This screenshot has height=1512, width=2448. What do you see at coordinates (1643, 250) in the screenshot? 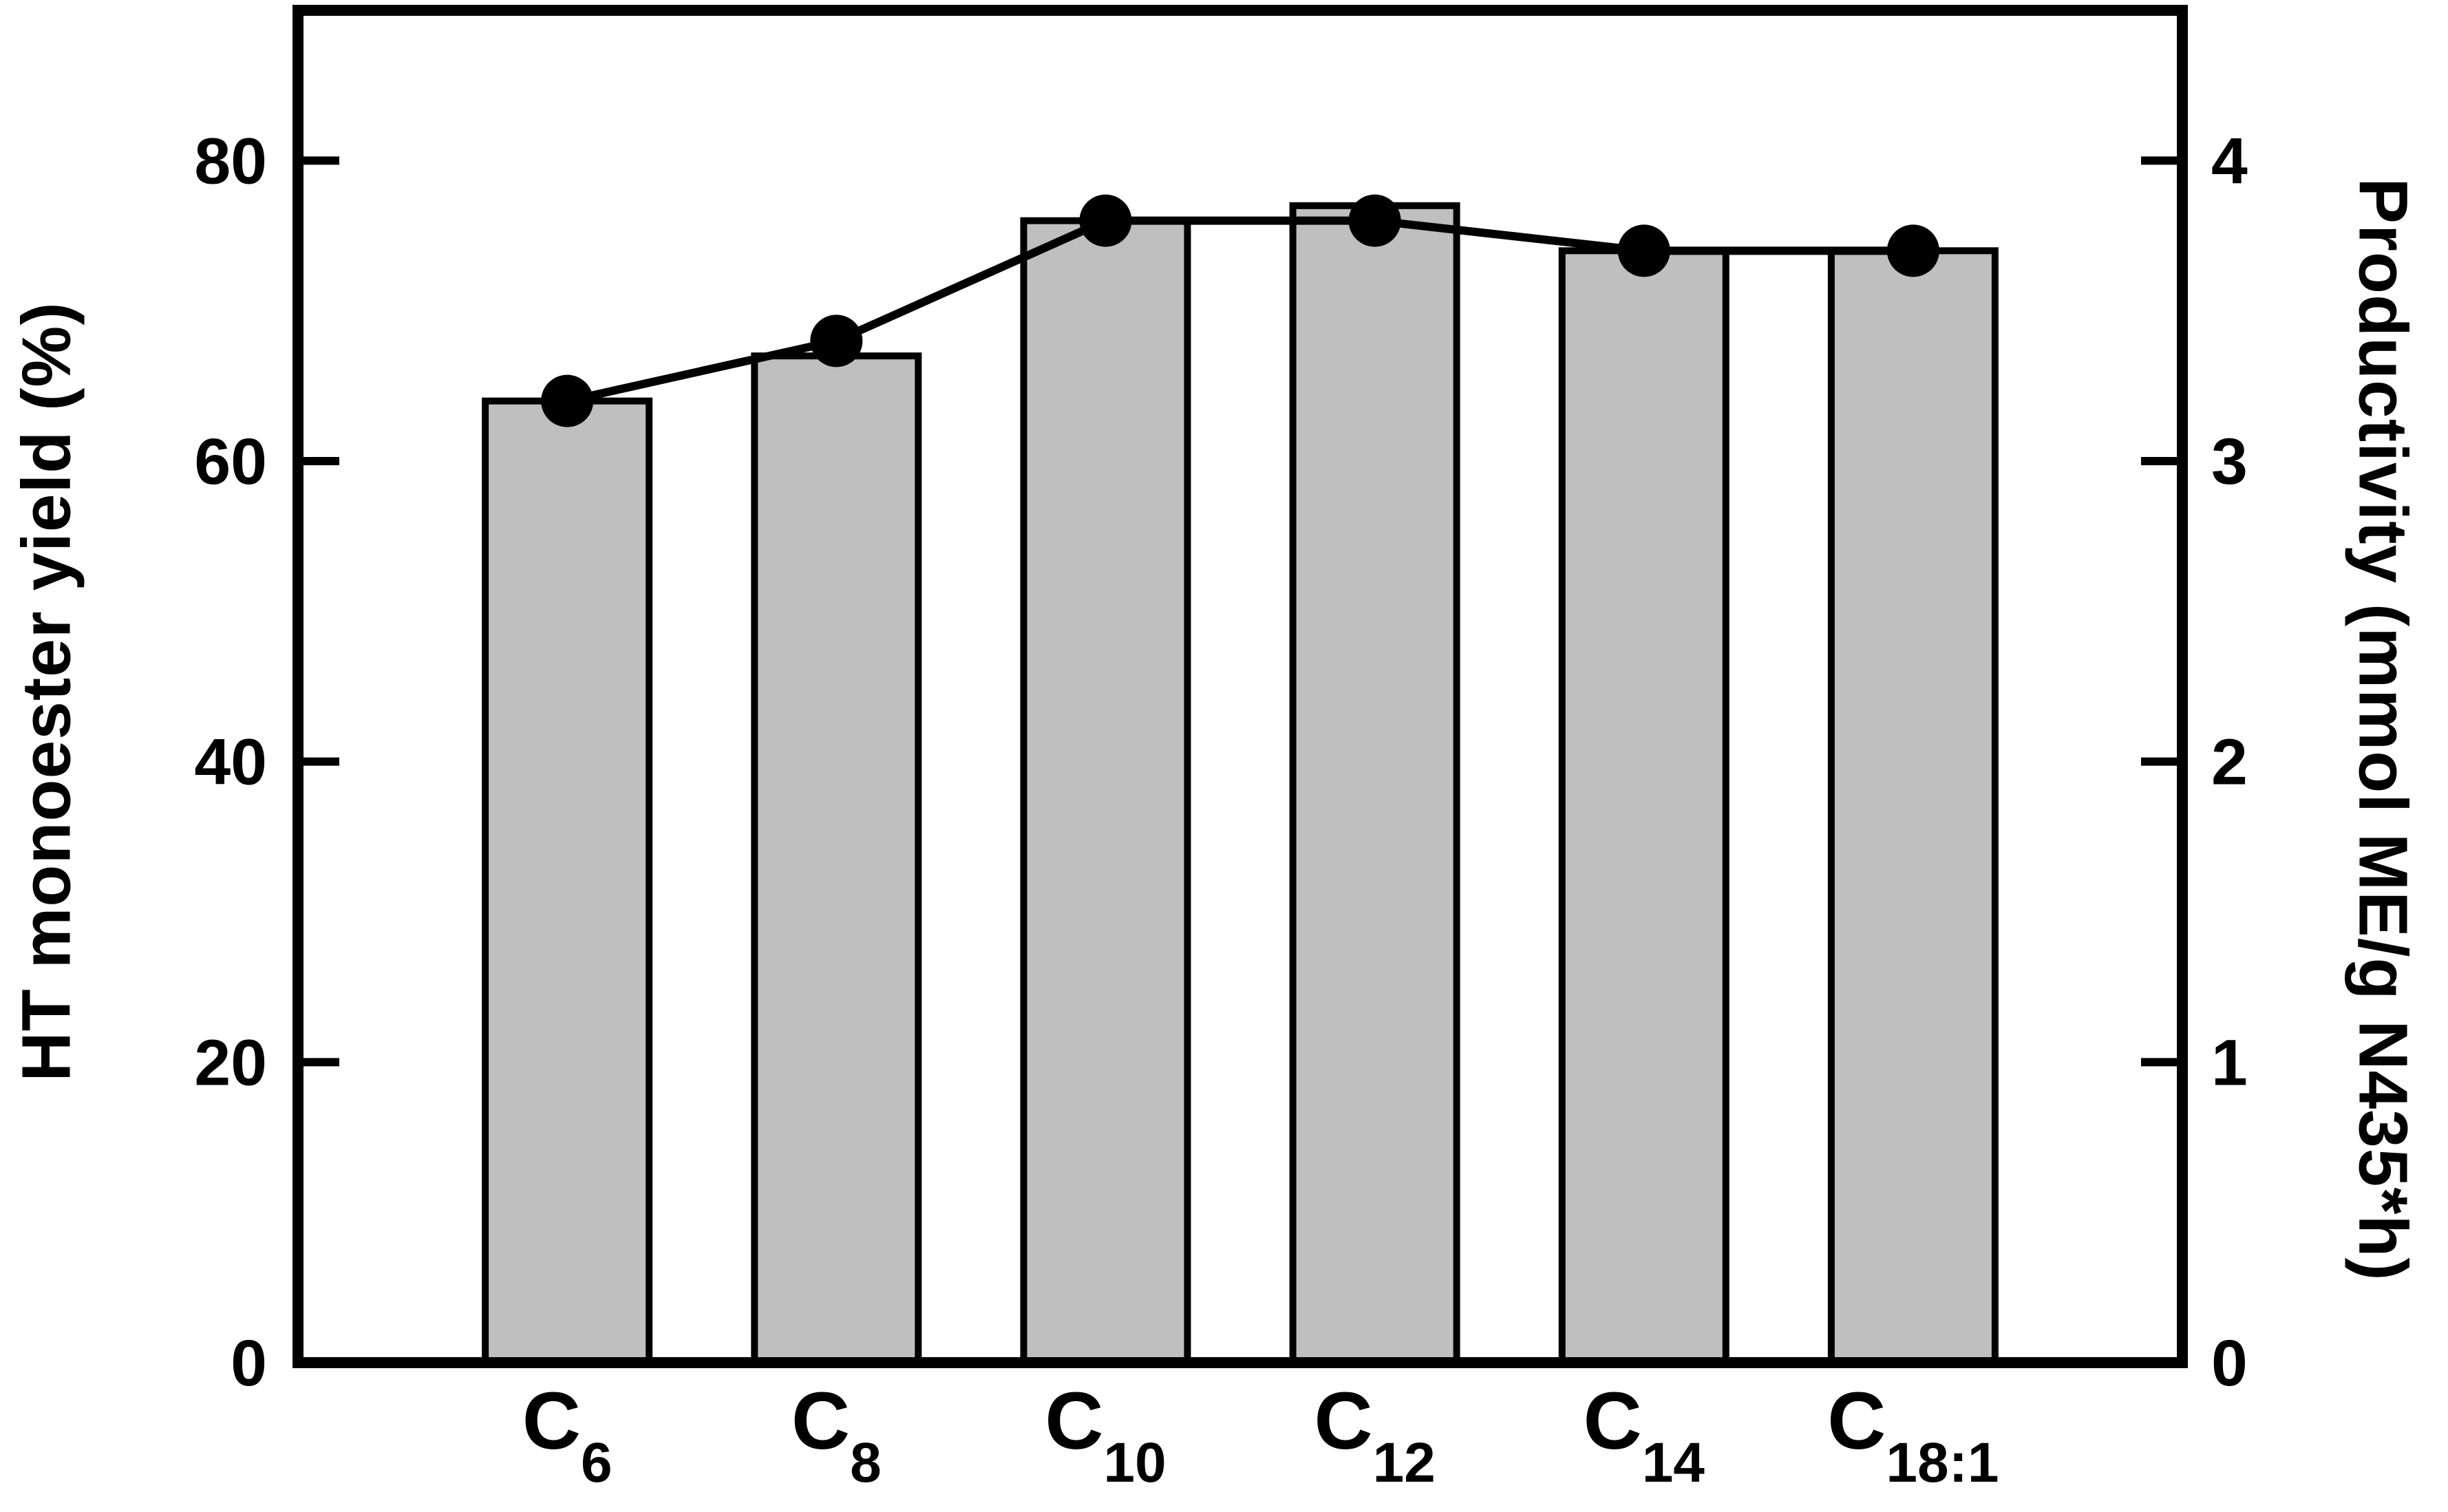
I see `marker-C14` at bounding box center [1643, 250].